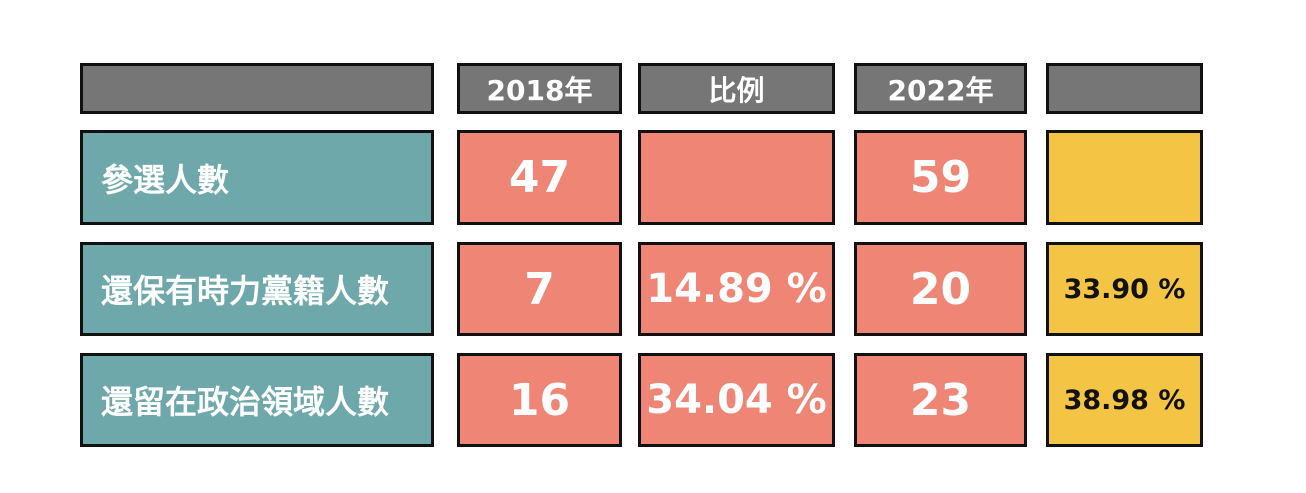  What do you see at coordinates (539, 289) in the screenshot?
I see `cell-party-members-2018: 7` at bounding box center [539, 289].